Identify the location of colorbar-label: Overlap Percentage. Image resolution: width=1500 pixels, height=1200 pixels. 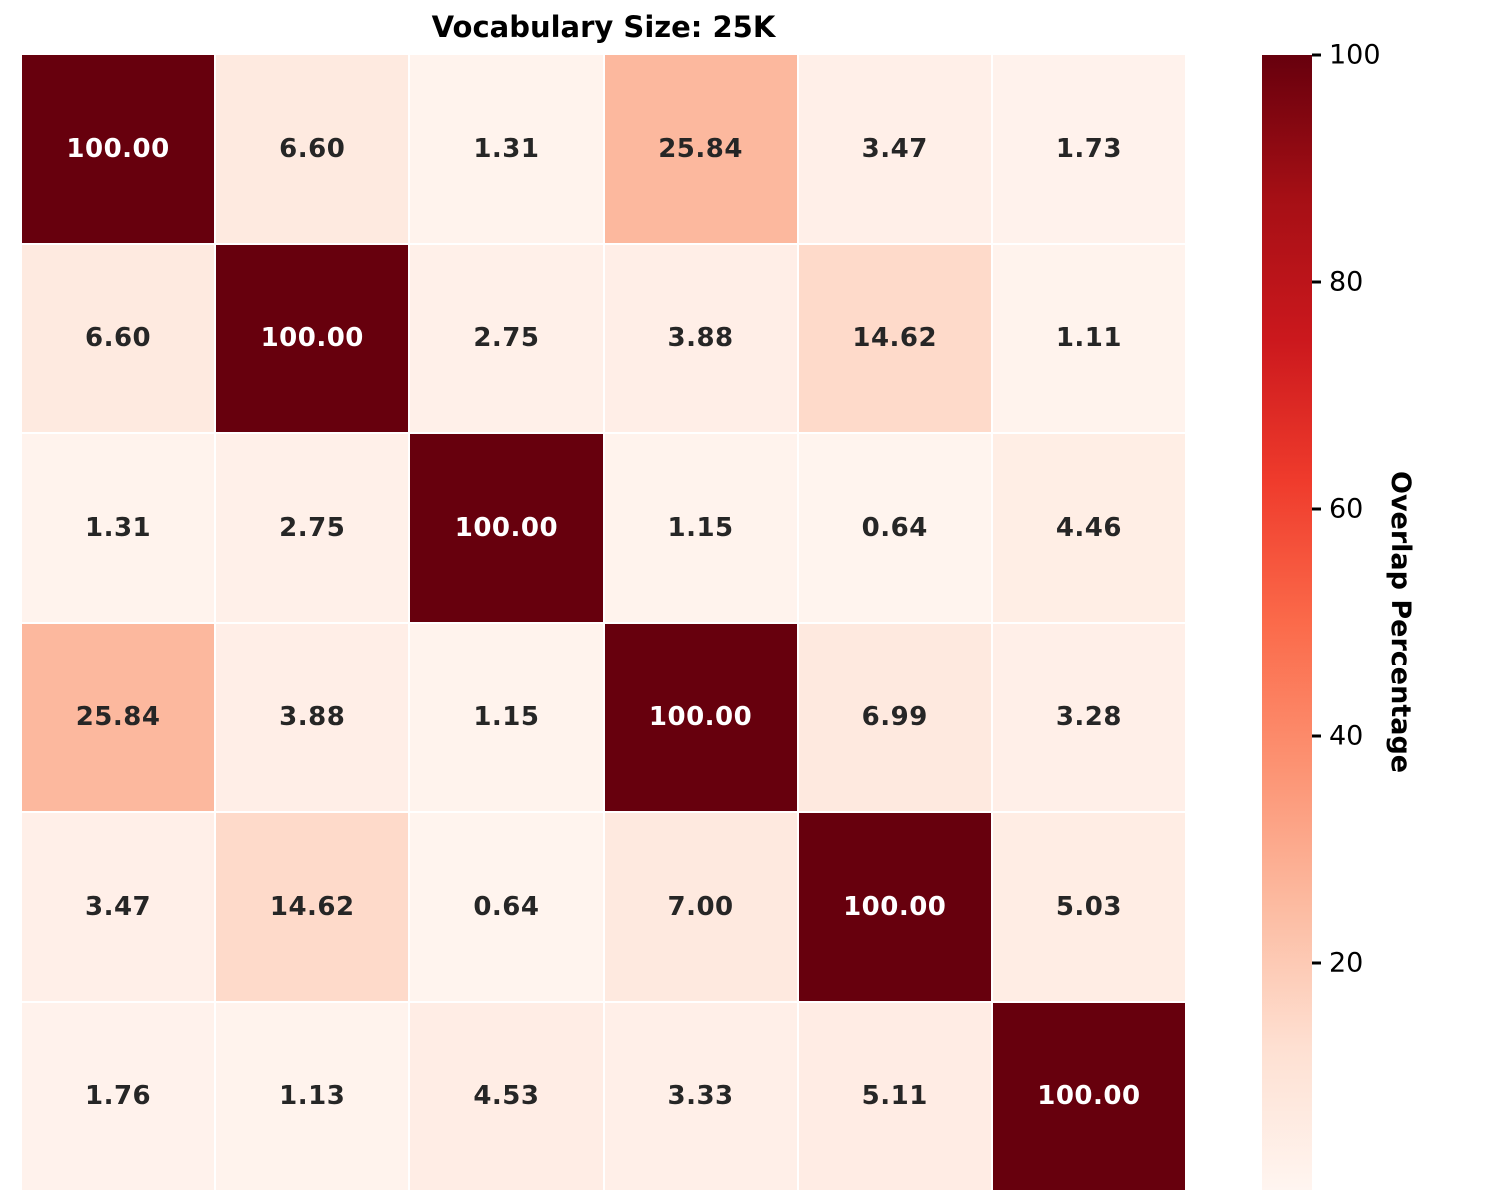
(1400, 622).